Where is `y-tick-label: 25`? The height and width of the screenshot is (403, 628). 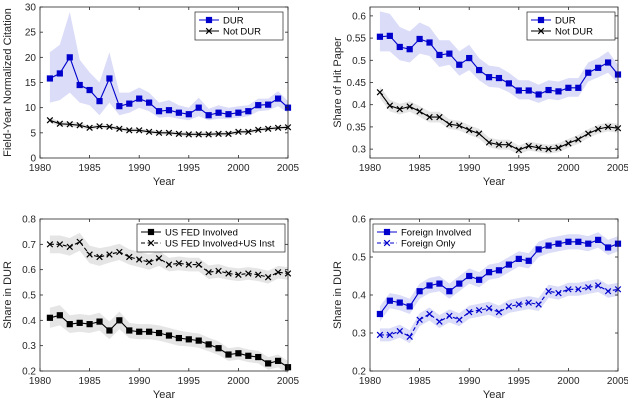 y-tick-label: 25 is located at coordinates (31, 33).